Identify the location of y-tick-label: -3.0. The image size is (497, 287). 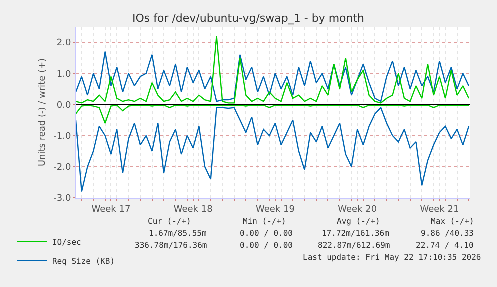
(63, 199).